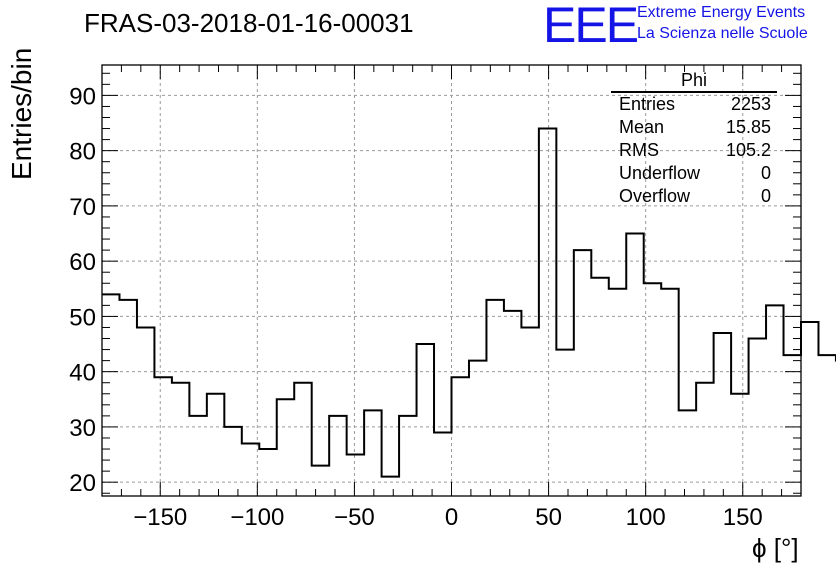 This screenshot has height=572, width=836. Describe the element at coordinates (694, 150) in the screenshot. I see `stats-row: RMS 105.2` at that location.